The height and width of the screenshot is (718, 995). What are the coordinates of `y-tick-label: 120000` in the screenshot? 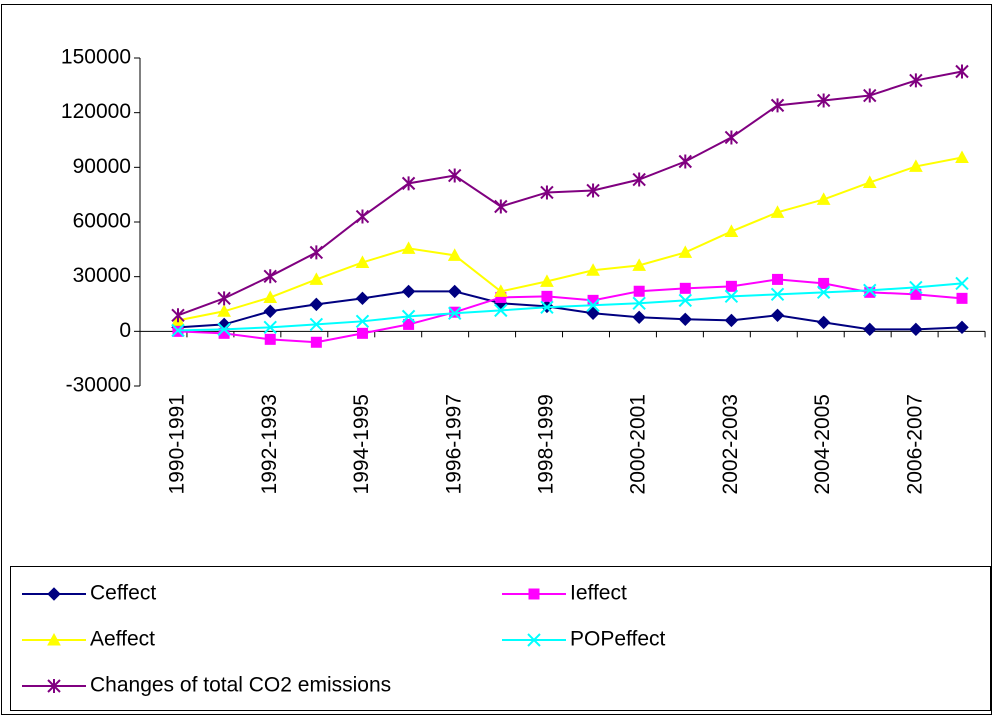 It's located at (96, 111).